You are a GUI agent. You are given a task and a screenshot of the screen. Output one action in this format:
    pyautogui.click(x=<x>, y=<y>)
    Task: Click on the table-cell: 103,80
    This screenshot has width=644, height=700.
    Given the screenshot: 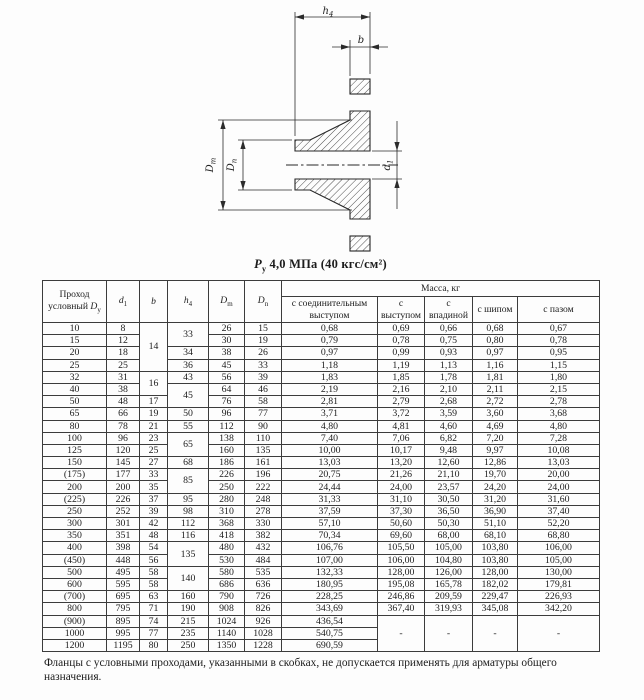 What is the action you would take?
    pyautogui.click(x=495, y=560)
    